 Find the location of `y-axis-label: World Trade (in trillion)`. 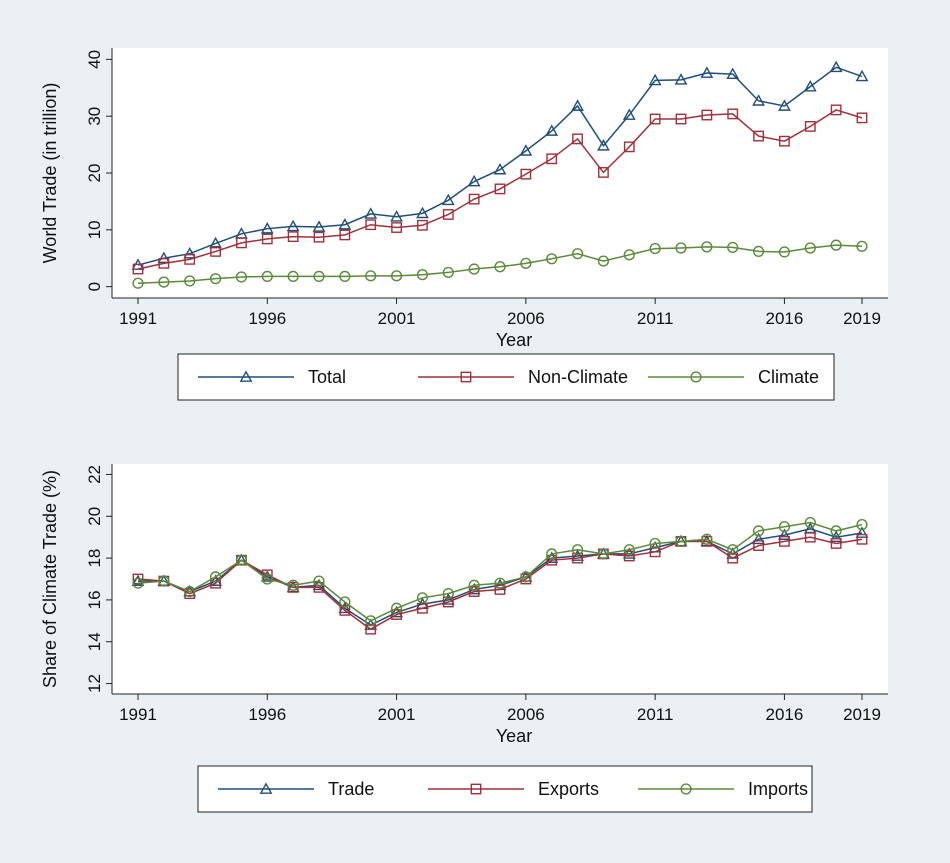

y-axis-label: World Trade (in trillion) is located at coordinates (50, 173).